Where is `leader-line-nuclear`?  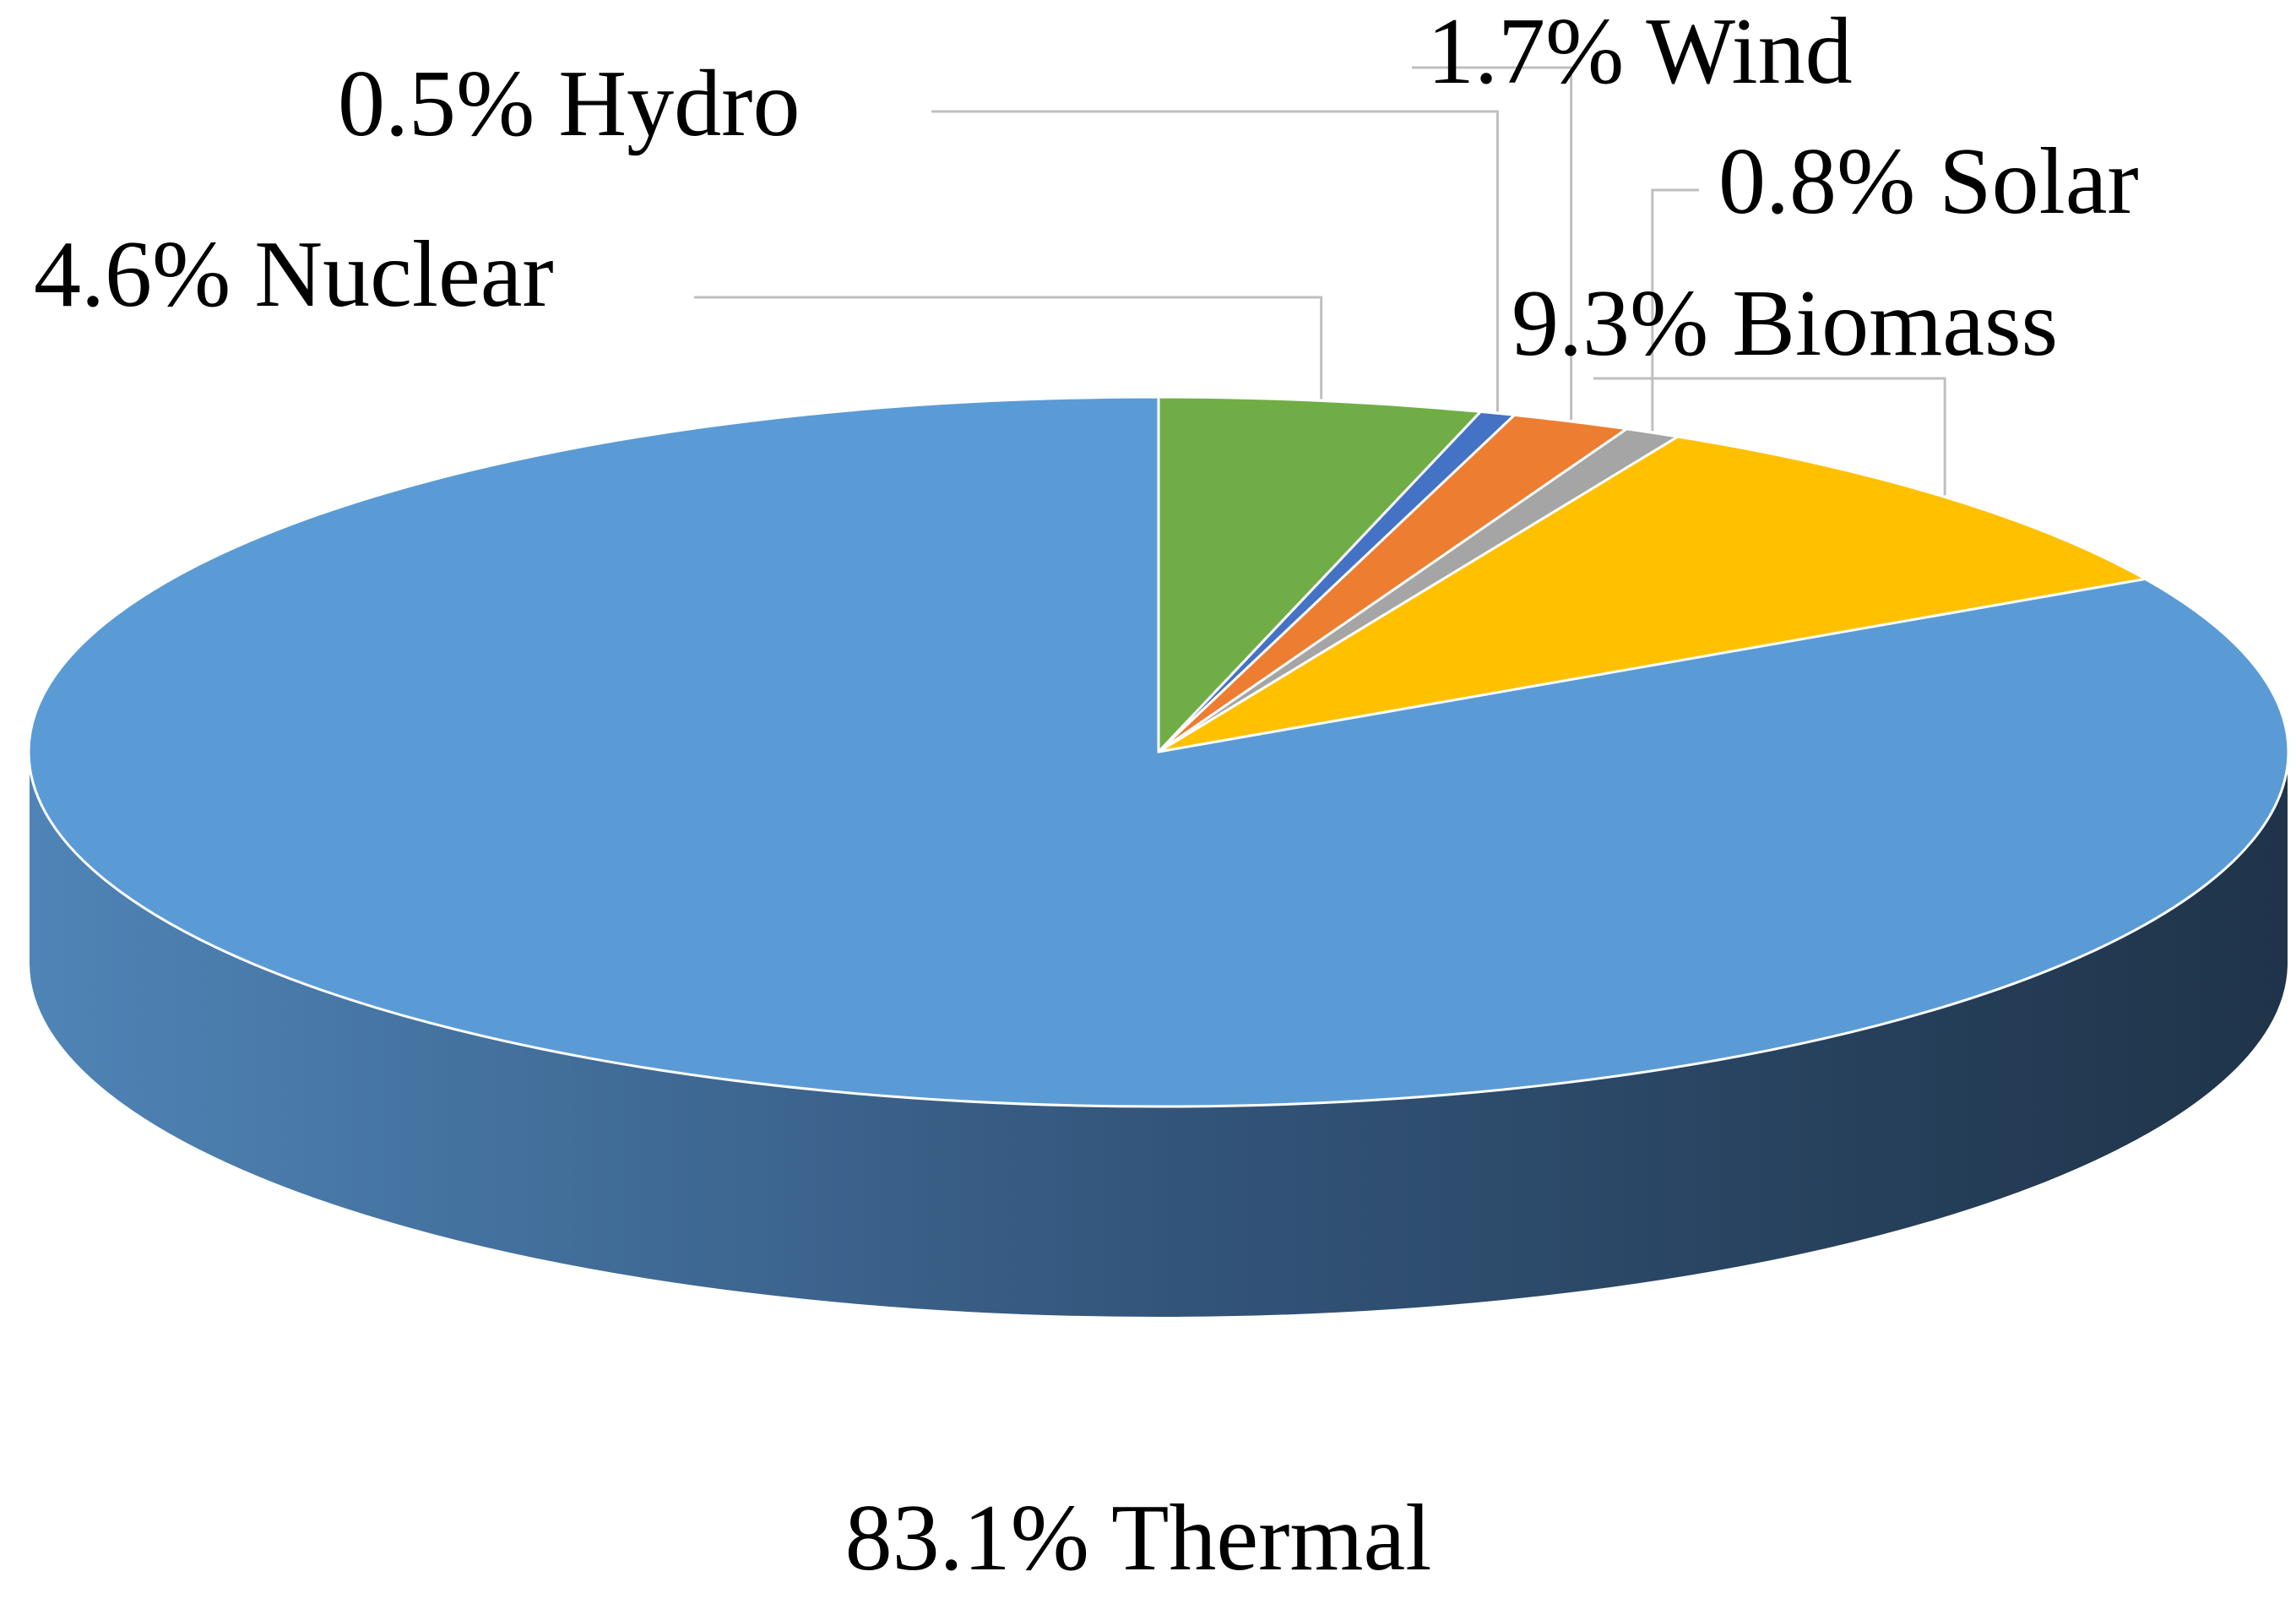 leader-line-nuclear is located at coordinates (1008, 348).